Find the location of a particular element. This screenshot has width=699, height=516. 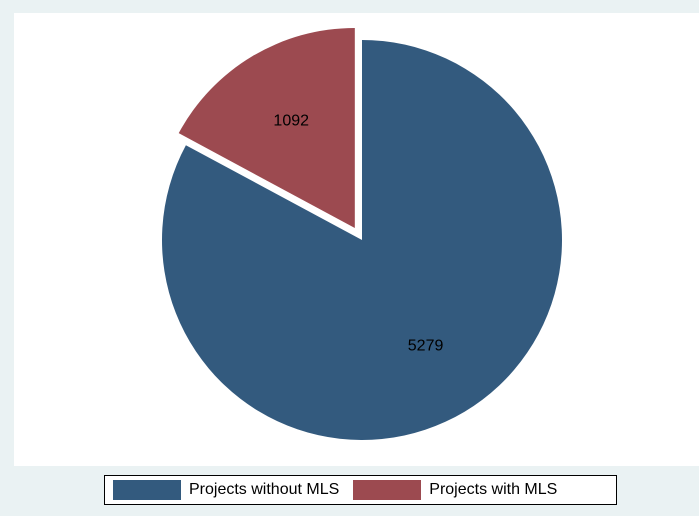

legend-item-projects-without-mls: Projects without MLS is located at coordinates (226, 490).